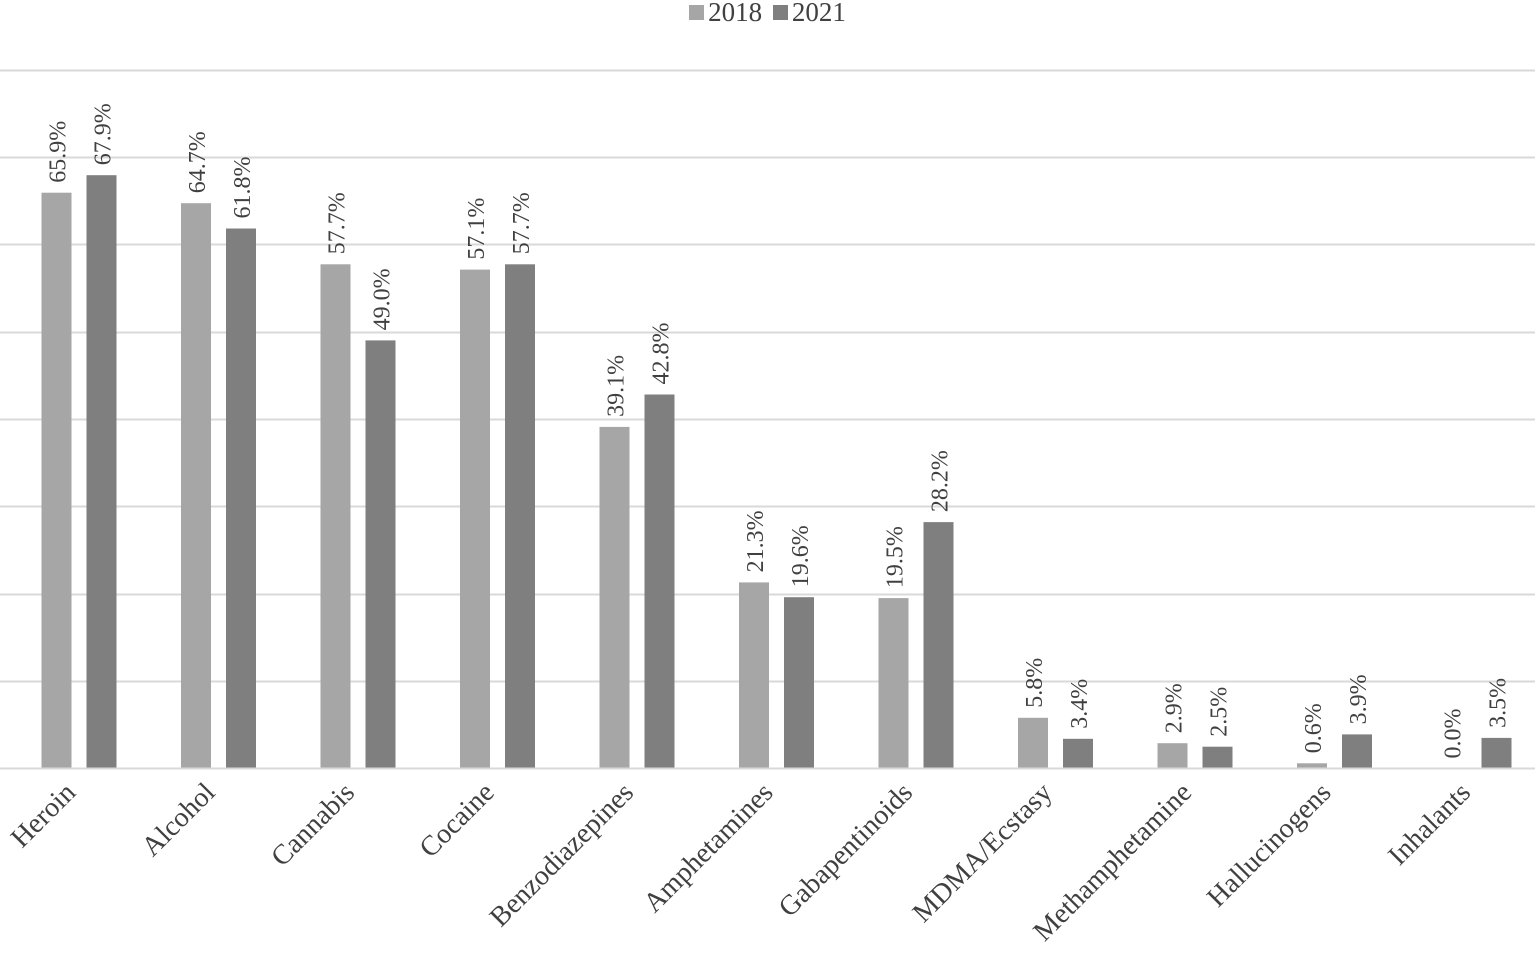  Describe the element at coordinates (380, 554) in the screenshot. I see `bar-2021-cannabis` at that location.